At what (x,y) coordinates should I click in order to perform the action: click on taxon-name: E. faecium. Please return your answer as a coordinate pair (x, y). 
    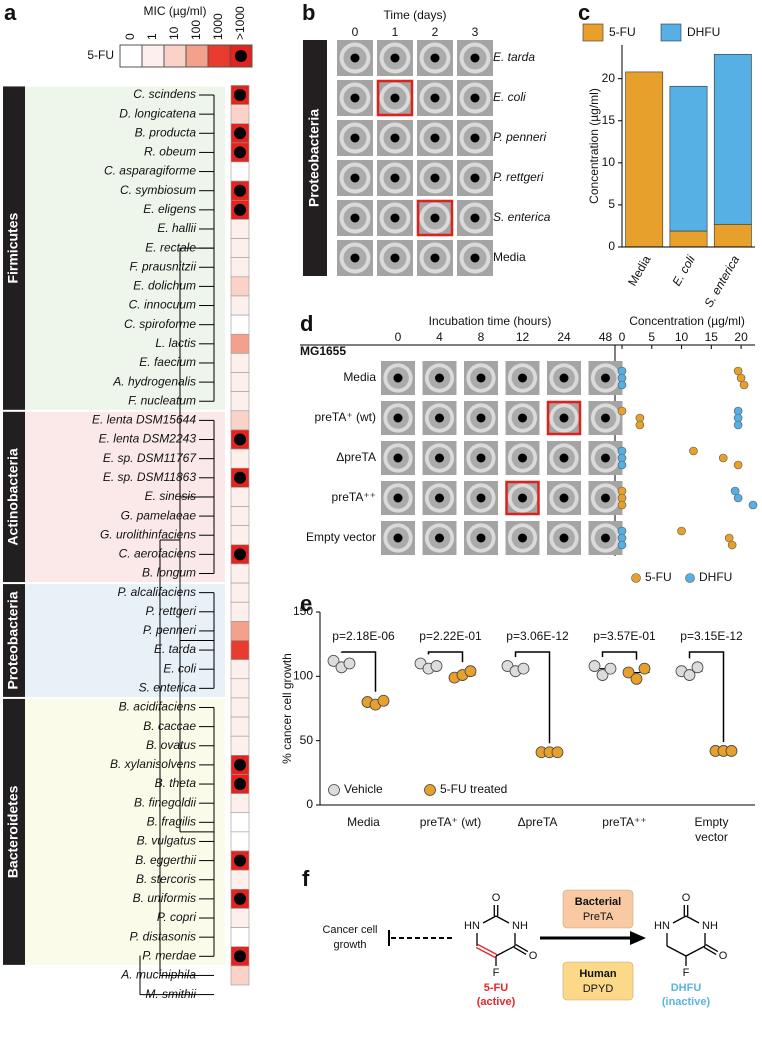
    Looking at the image, I should click on (167, 362).